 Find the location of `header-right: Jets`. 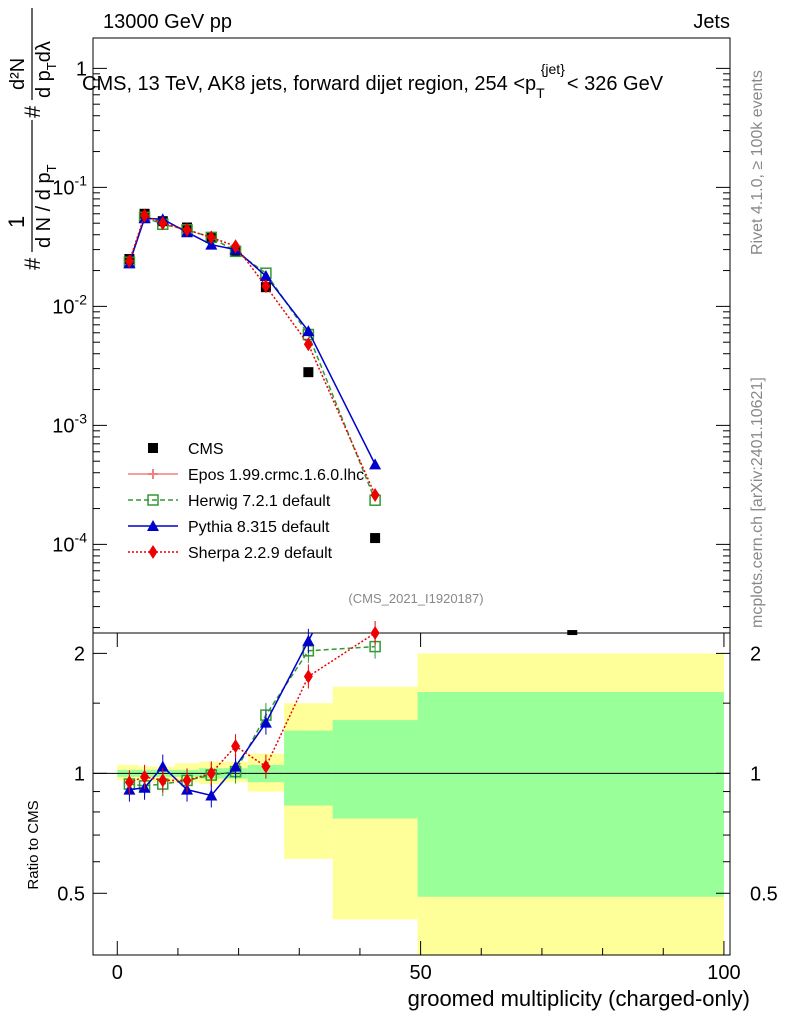

header-right: Jets is located at coordinates (711, 22).